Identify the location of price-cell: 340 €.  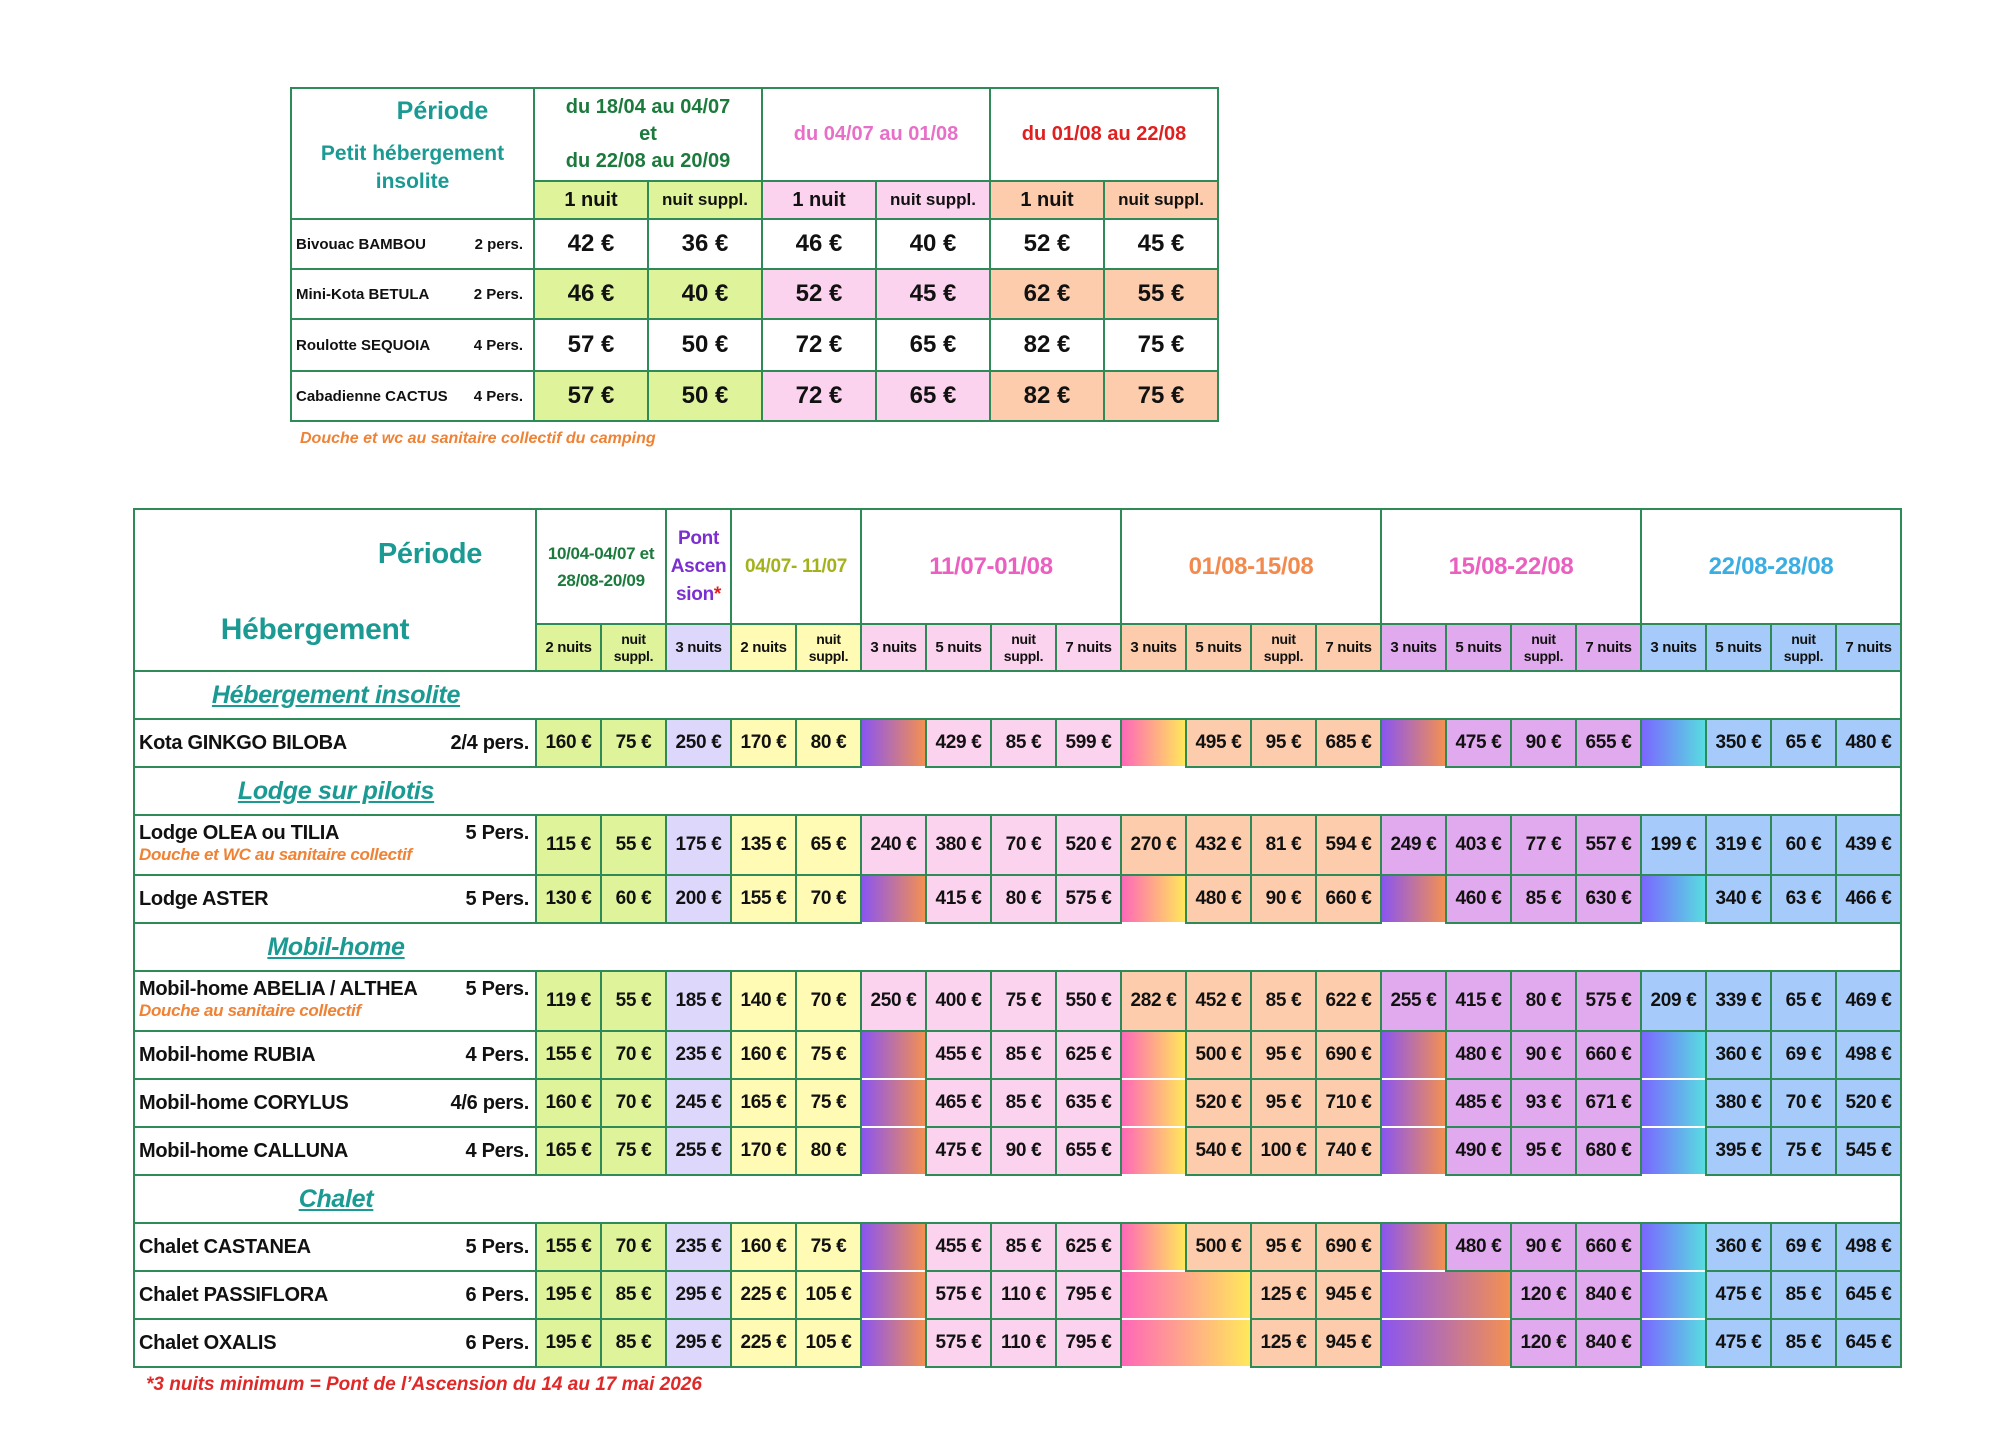
(1739, 899).